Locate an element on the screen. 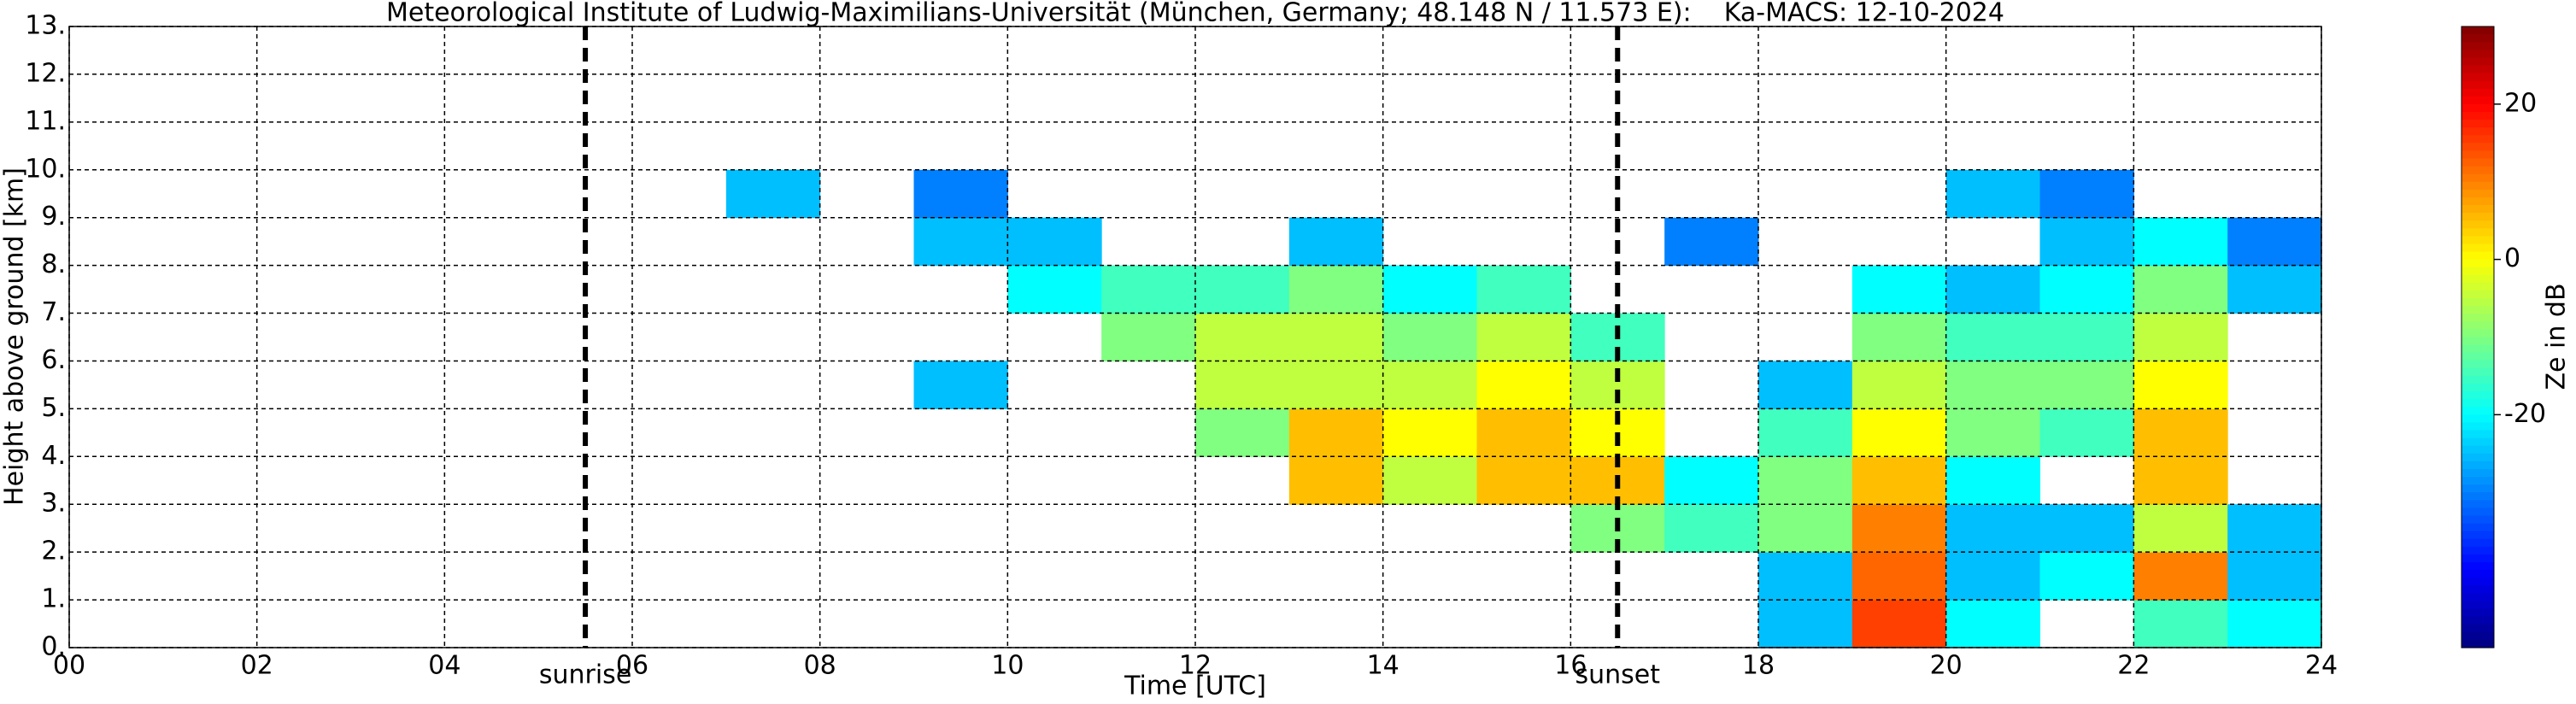 This screenshot has width=2576, height=704. colorbar-frame is located at coordinates (2478, 337).